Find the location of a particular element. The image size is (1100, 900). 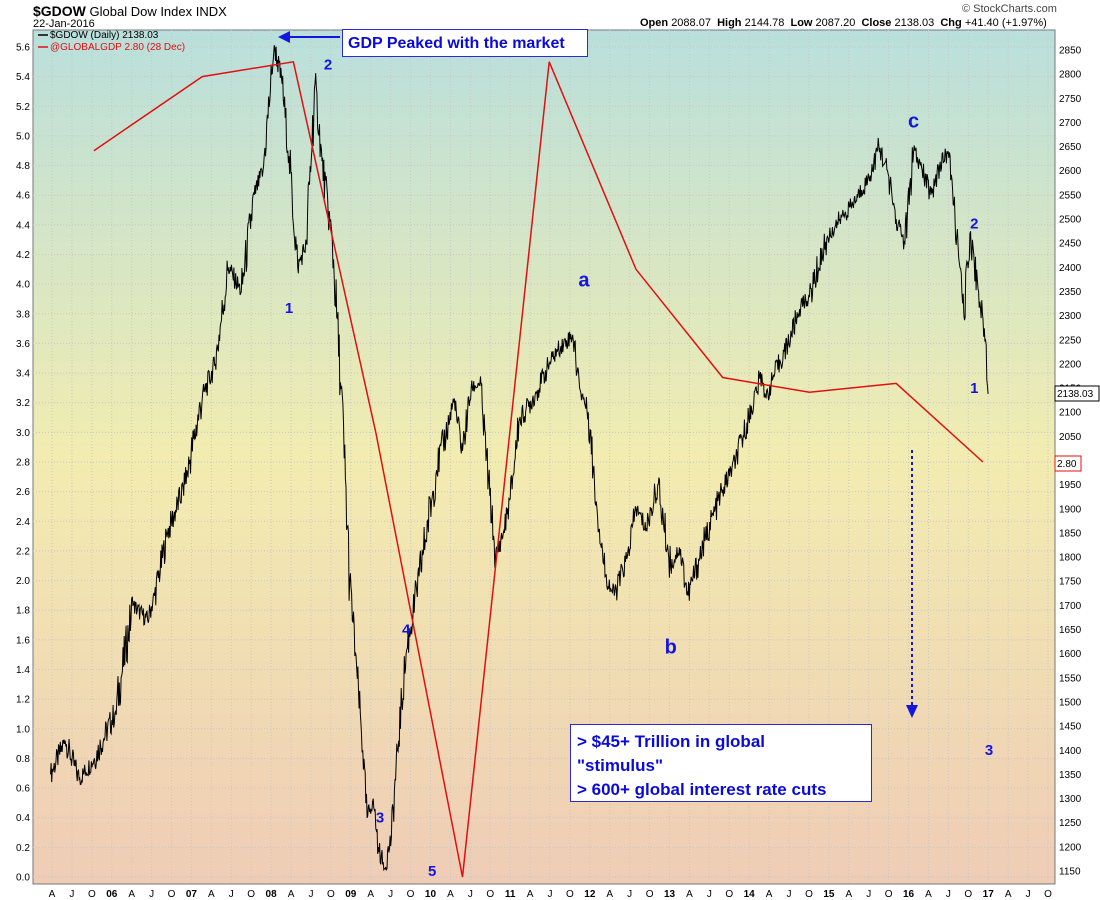

y-right-tick-label: 1400 is located at coordinates (1070, 751).